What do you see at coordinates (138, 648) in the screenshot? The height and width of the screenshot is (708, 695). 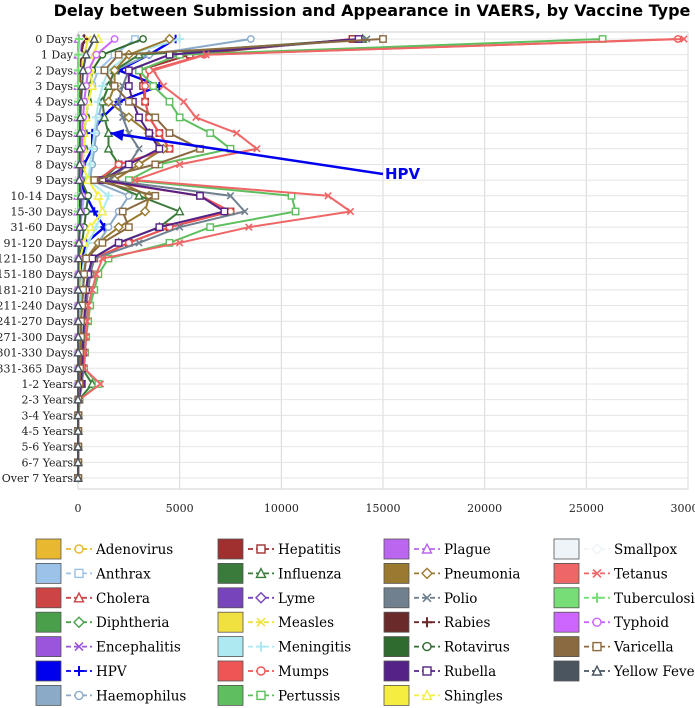 I see `legend-label: Encephalitis` at bounding box center [138, 648].